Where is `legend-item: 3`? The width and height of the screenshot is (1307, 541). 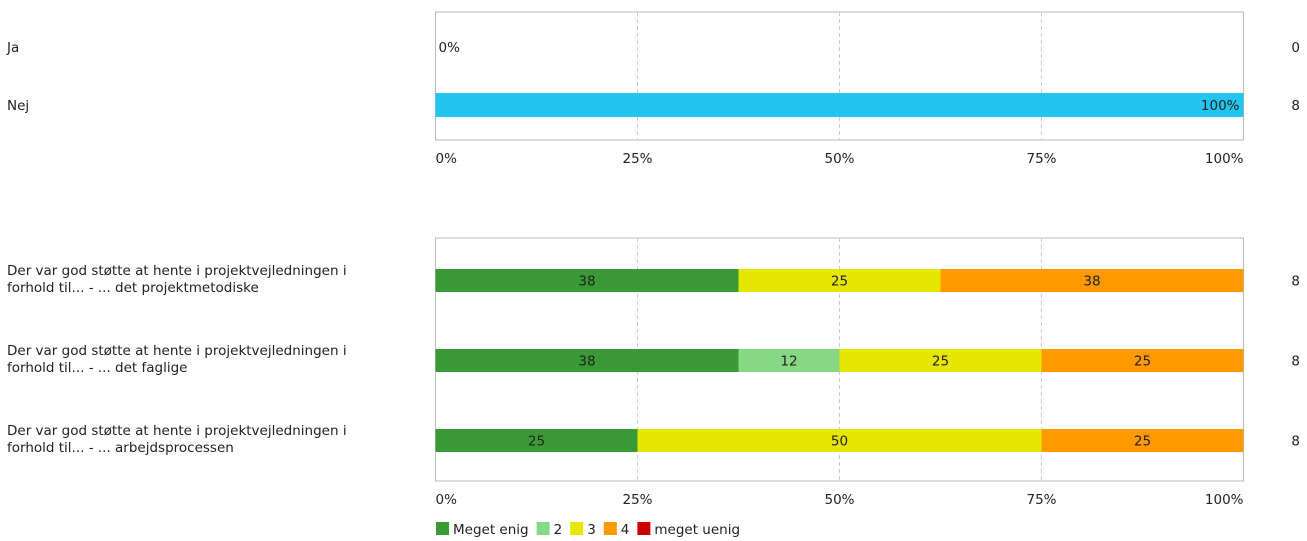 legend-item: 3 is located at coordinates (583, 530).